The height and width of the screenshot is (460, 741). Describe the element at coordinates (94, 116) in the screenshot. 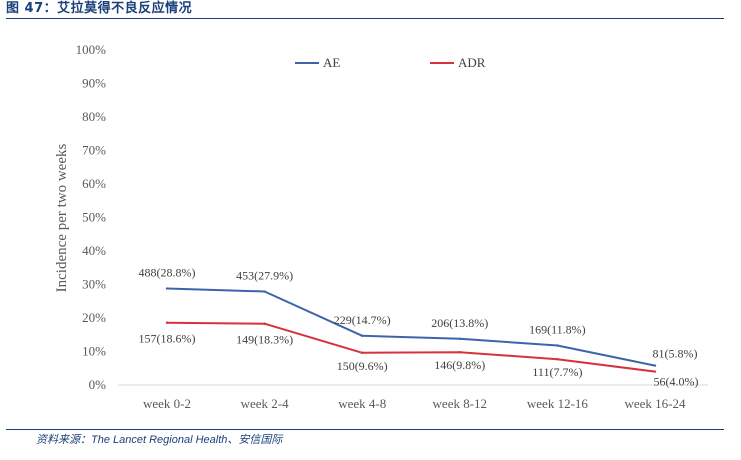

I see `y-tick-label: 80%` at that location.